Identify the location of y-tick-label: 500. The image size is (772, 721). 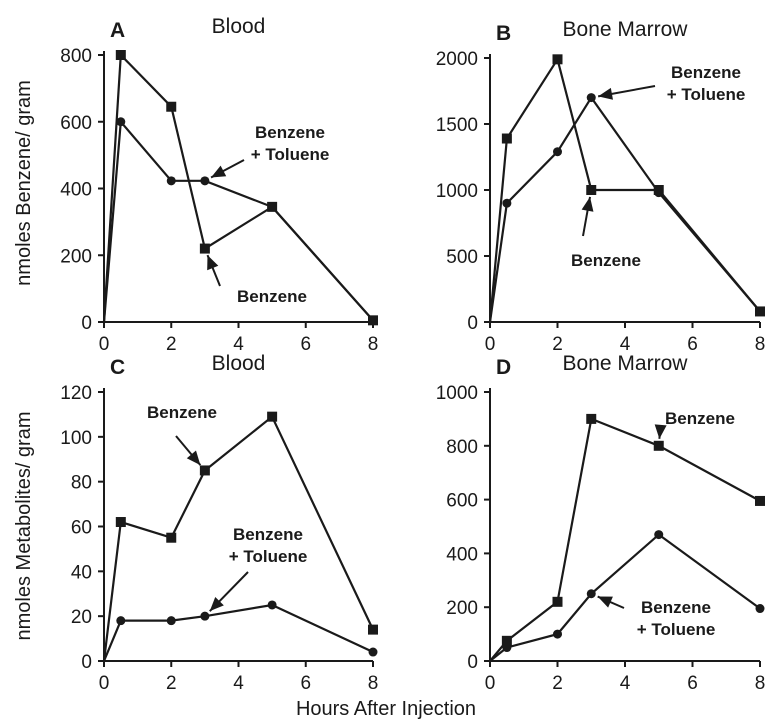
(462, 257).